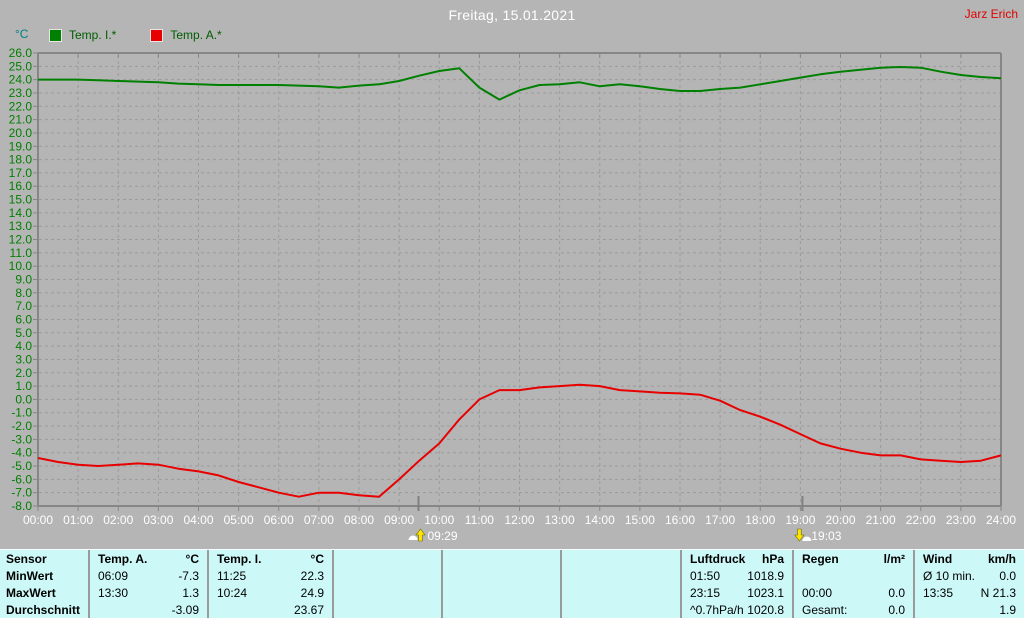 Image resolution: width=1024 pixels, height=618 pixels. What do you see at coordinates (21, 200) in the screenshot?
I see `y-axis-label: 15.0` at bounding box center [21, 200].